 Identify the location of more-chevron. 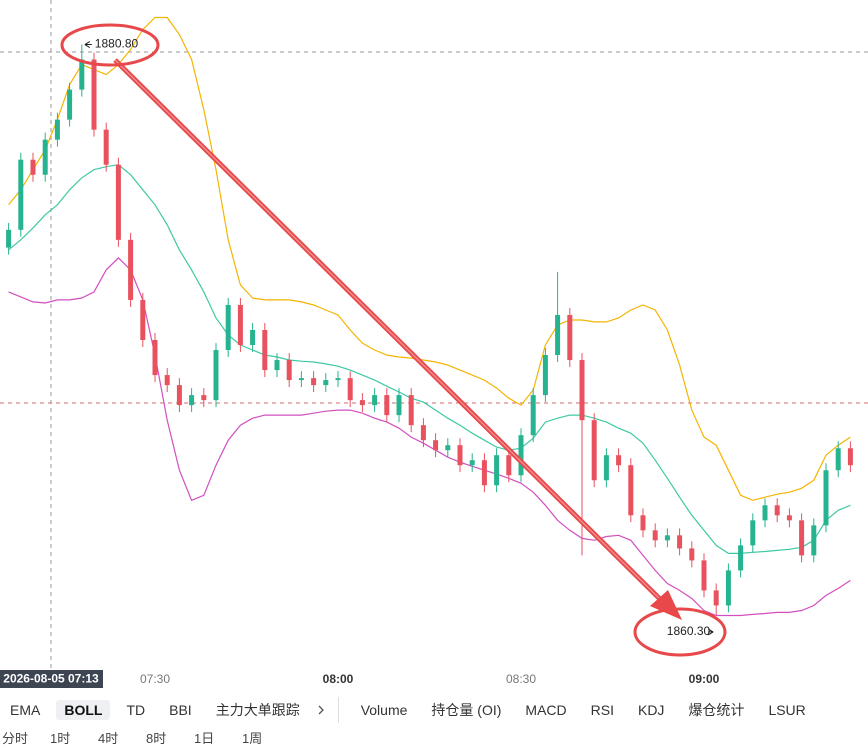
(321, 710).